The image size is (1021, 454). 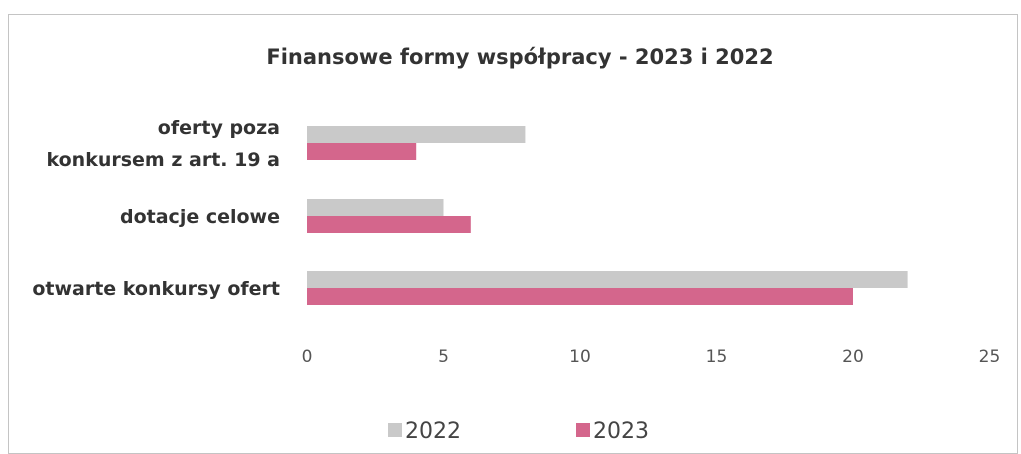 What do you see at coordinates (163, 160) in the screenshot?
I see `category-label: konkursem z art. 19 a` at bounding box center [163, 160].